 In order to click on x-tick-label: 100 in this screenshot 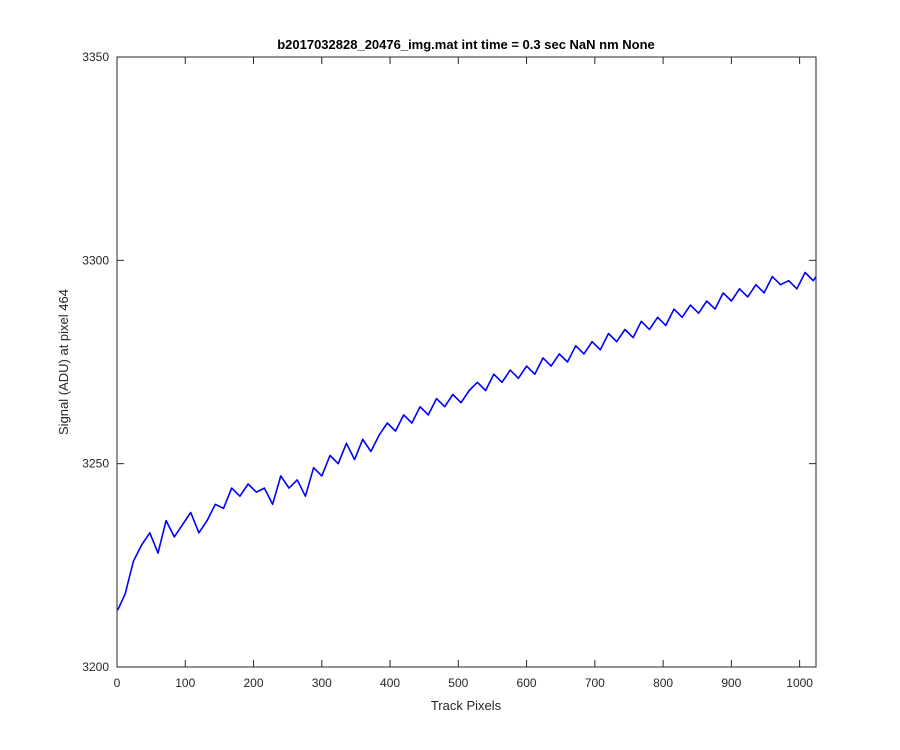, I will do `click(185, 683)`.